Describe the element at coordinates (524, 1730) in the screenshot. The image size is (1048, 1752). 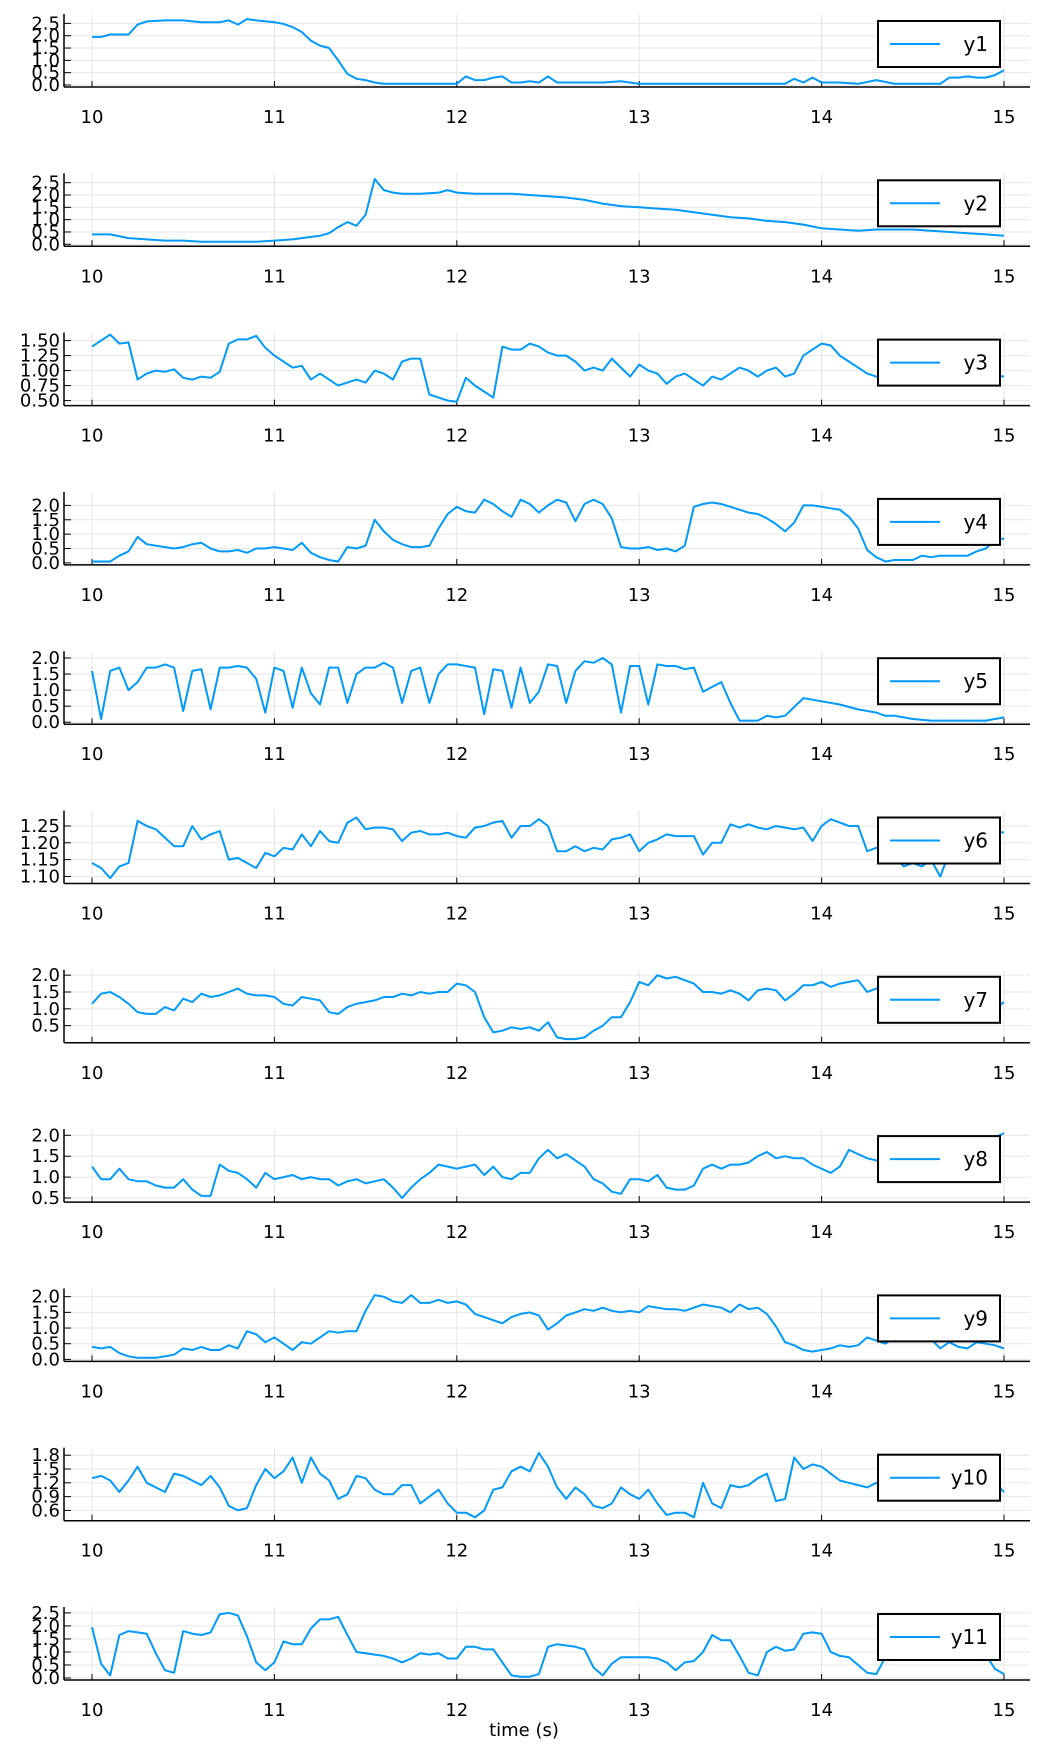
I see `x-axis-label: time (s)` at that location.